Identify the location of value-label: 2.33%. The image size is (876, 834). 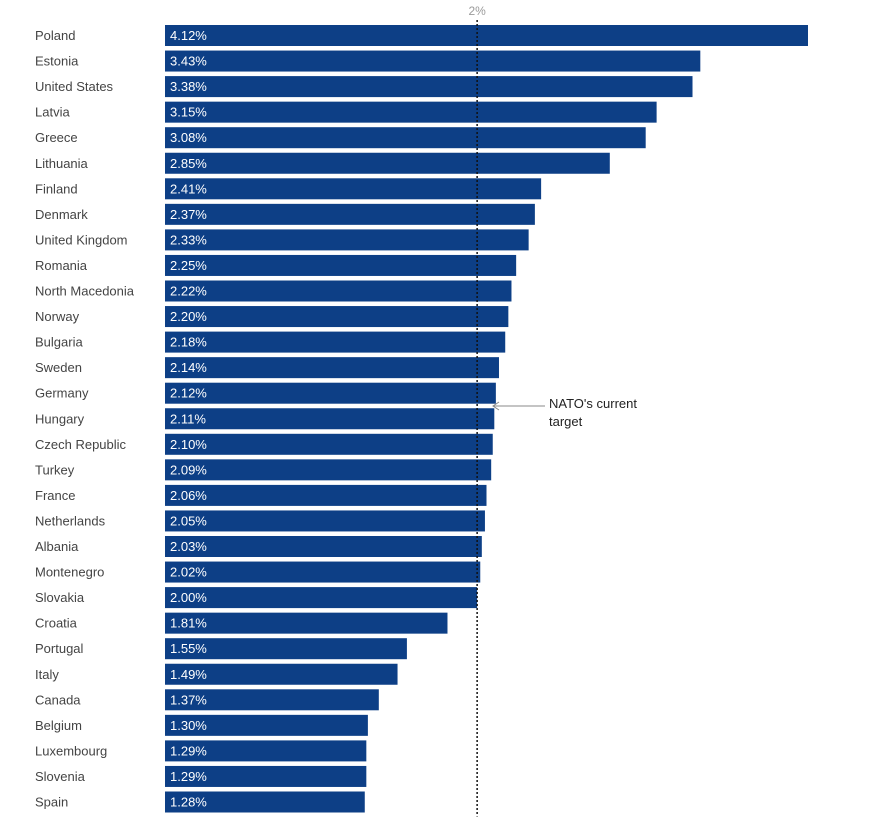
(188, 239).